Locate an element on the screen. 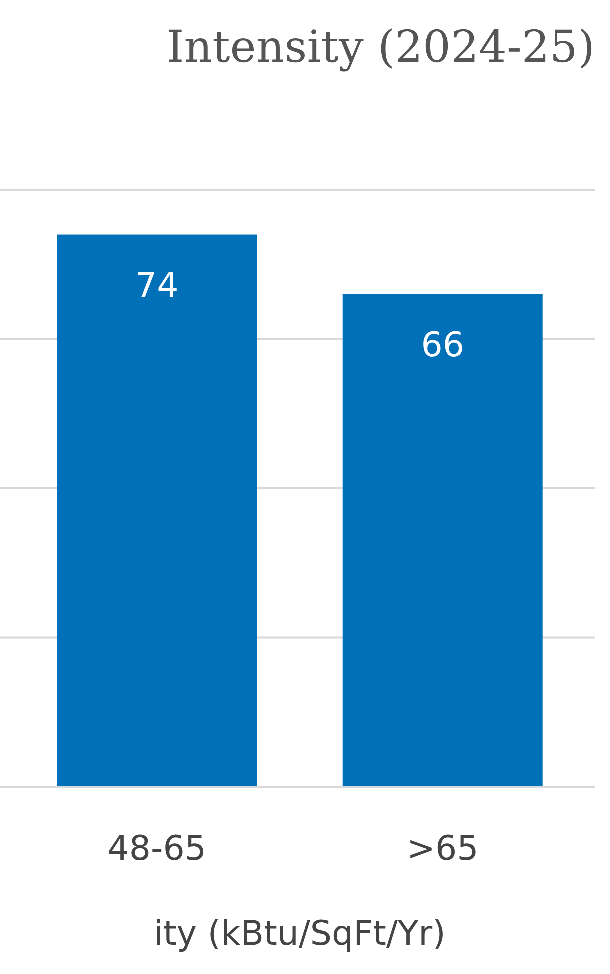 The image size is (610, 974). data-label: 74 is located at coordinates (157, 286).